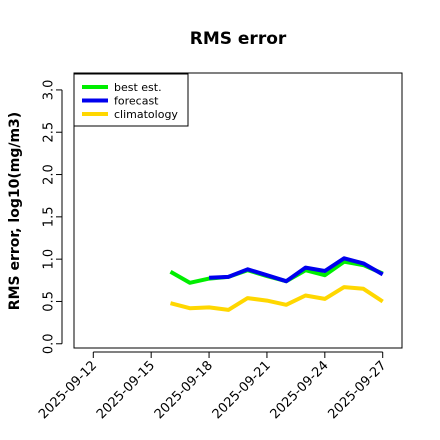 Image resolution: width=440 pixels, height=440 pixels. I want to click on y-tick-label: 0.5, so click(49, 301).